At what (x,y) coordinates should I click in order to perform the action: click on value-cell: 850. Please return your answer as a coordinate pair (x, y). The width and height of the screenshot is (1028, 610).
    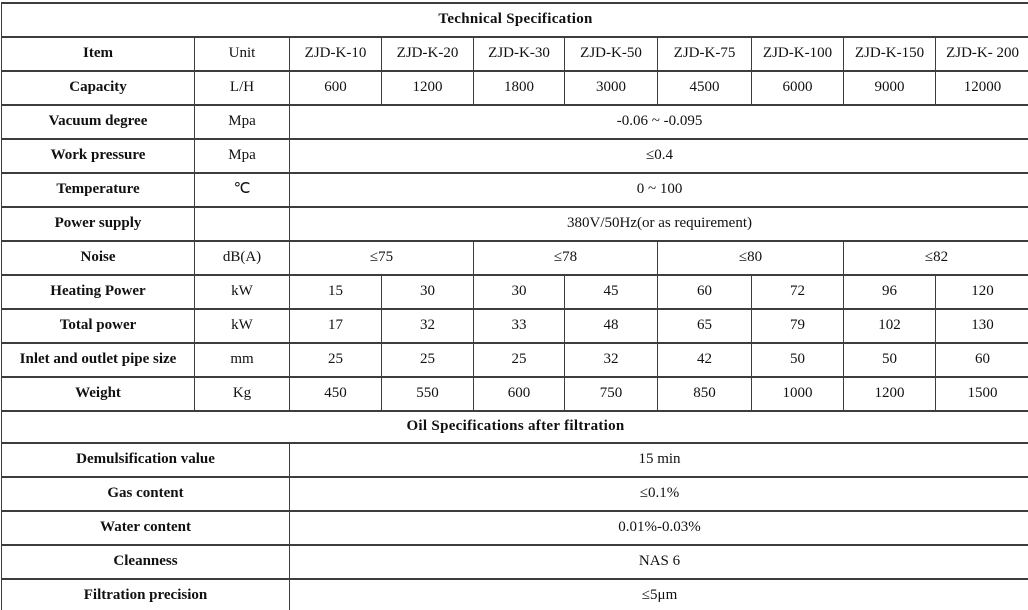
    Looking at the image, I should click on (704, 394).